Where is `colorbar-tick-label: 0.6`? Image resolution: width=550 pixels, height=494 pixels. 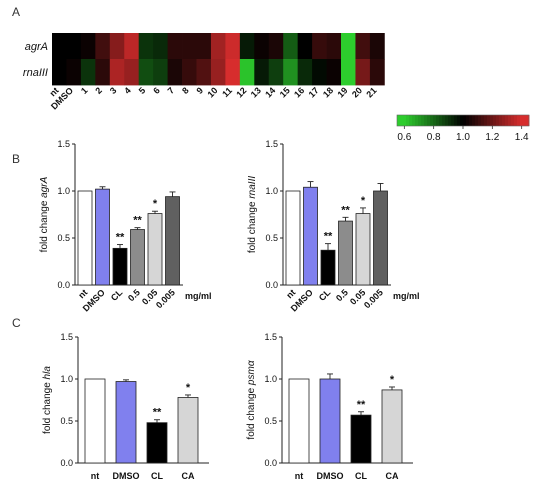
colorbar-tick-label: 0.6 is located at coordinates (404, 137).